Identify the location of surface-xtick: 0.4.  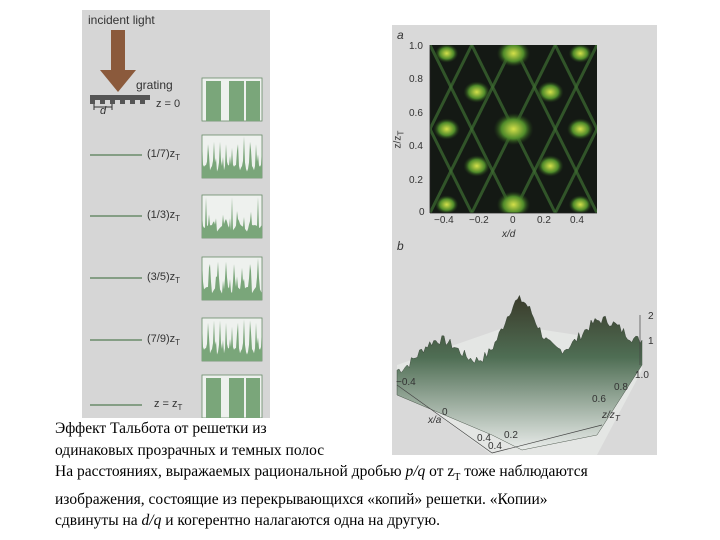
(484, 438).